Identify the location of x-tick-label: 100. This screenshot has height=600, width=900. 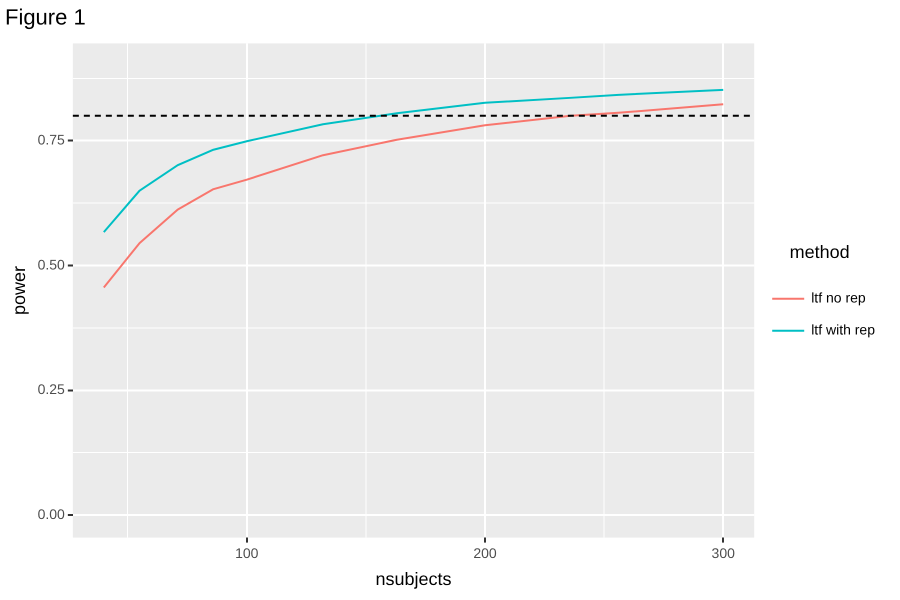
(247, 552).